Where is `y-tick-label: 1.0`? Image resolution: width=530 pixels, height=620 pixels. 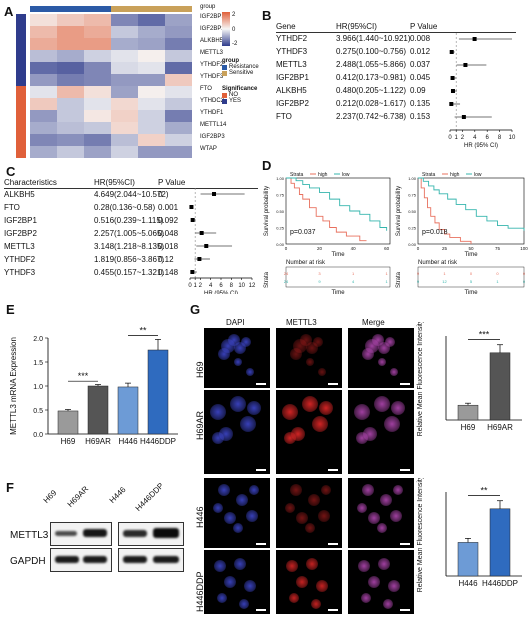
y-tick-label: 1.0 is located at coordinates (38, 387).